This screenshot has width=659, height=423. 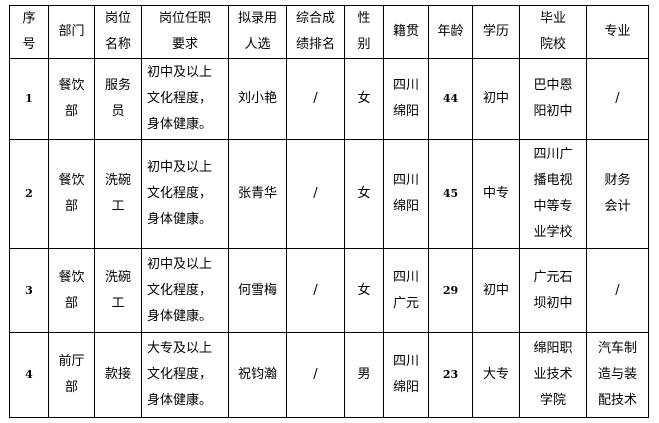 I want to click on education-line: 中专, so click(x=495, y=193).